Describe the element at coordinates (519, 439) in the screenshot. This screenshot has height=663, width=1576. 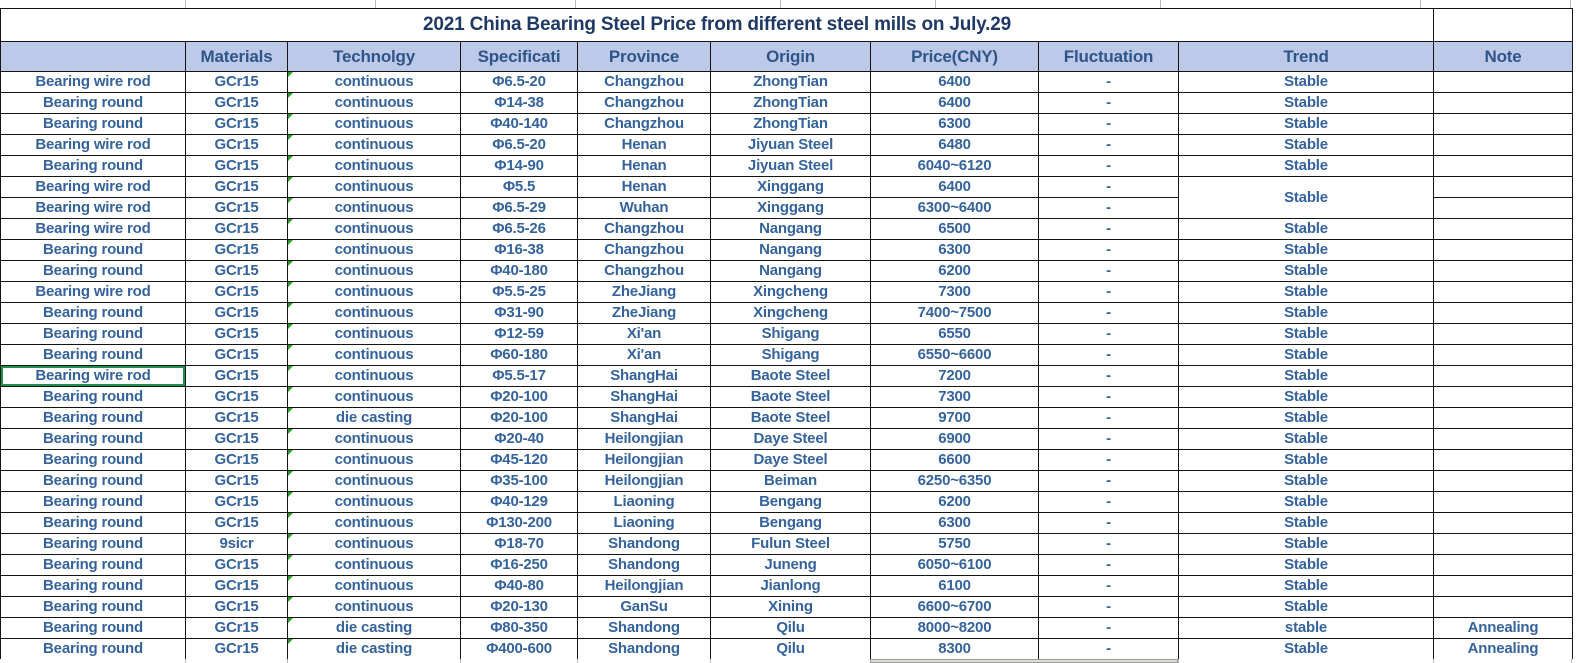
I see `cell-specification: Φ20-40` at that location.